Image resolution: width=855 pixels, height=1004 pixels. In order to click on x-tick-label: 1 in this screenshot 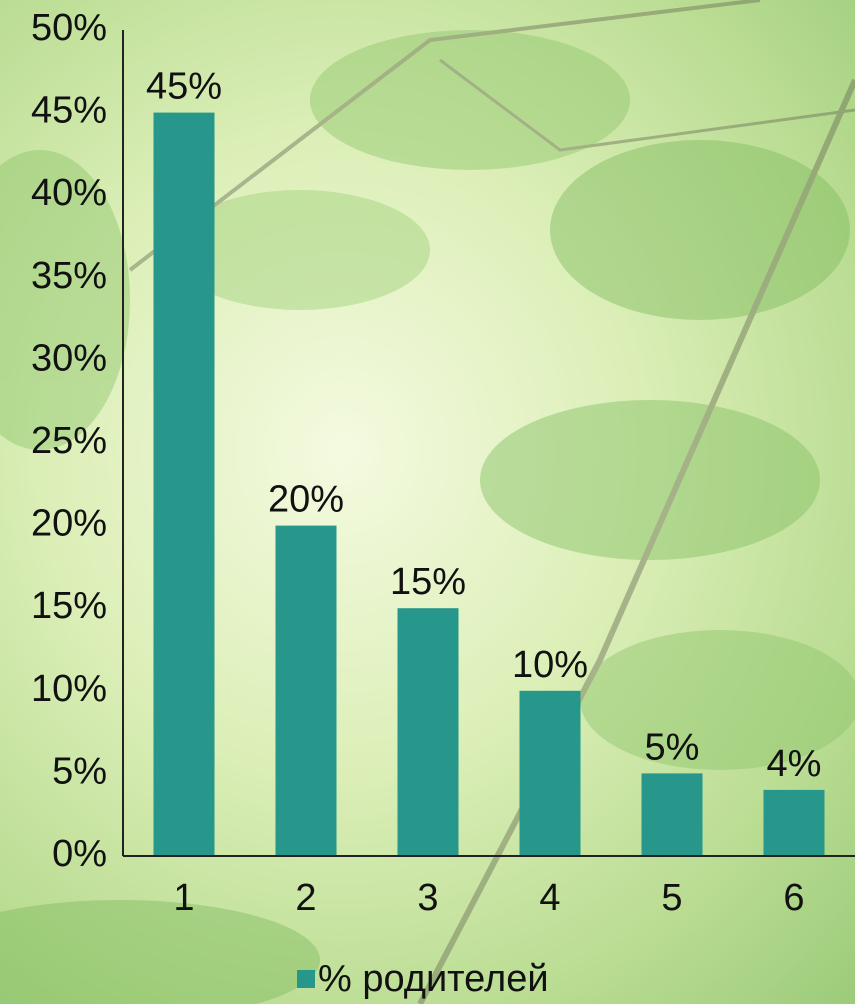, I will do `click(183, 898)`.